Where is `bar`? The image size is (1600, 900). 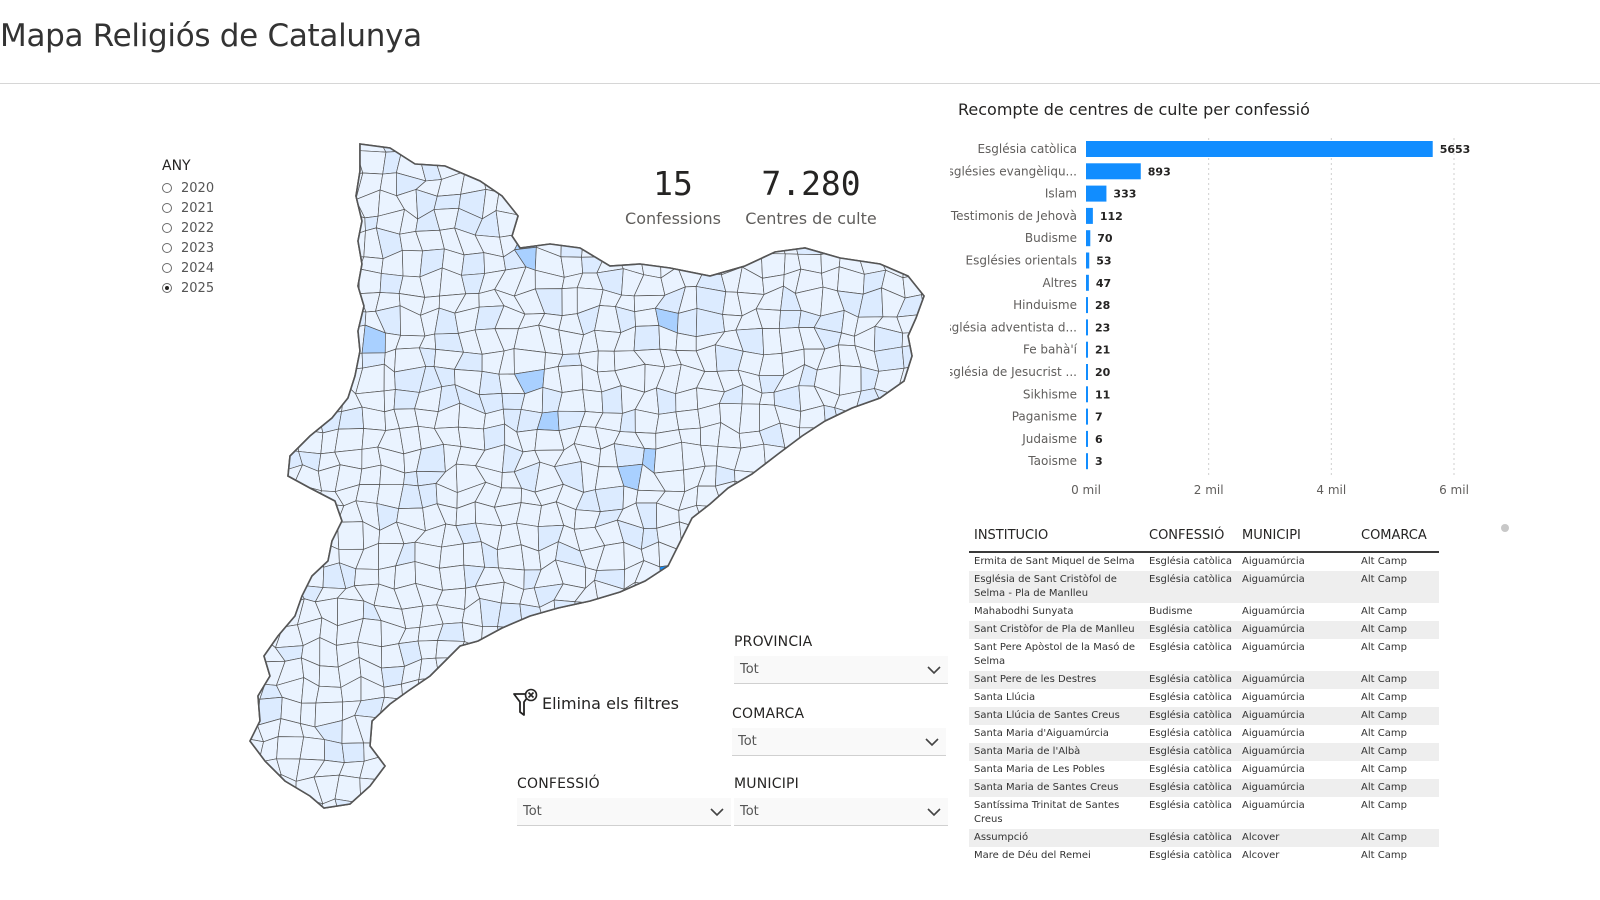
bar is located at coordinates (1087, 416).